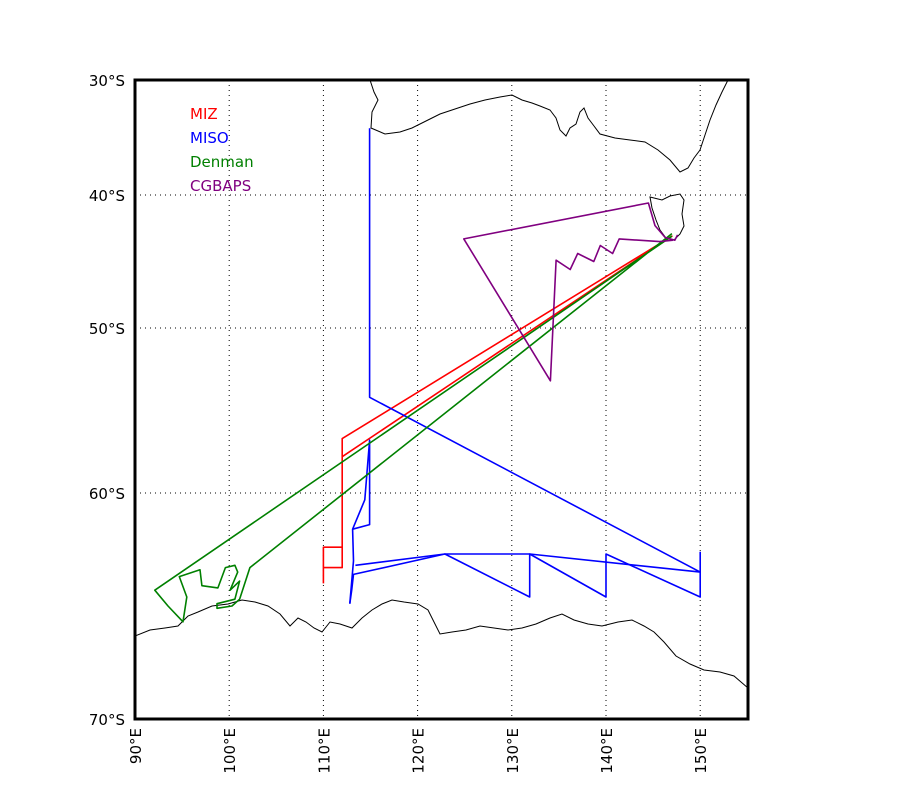 Image resolution: width=900 pixels, height=800 pixels. What do you see at coordinates (332, 565) in the screenshot?
I see `track-miz` at bounding box center [332, 565].